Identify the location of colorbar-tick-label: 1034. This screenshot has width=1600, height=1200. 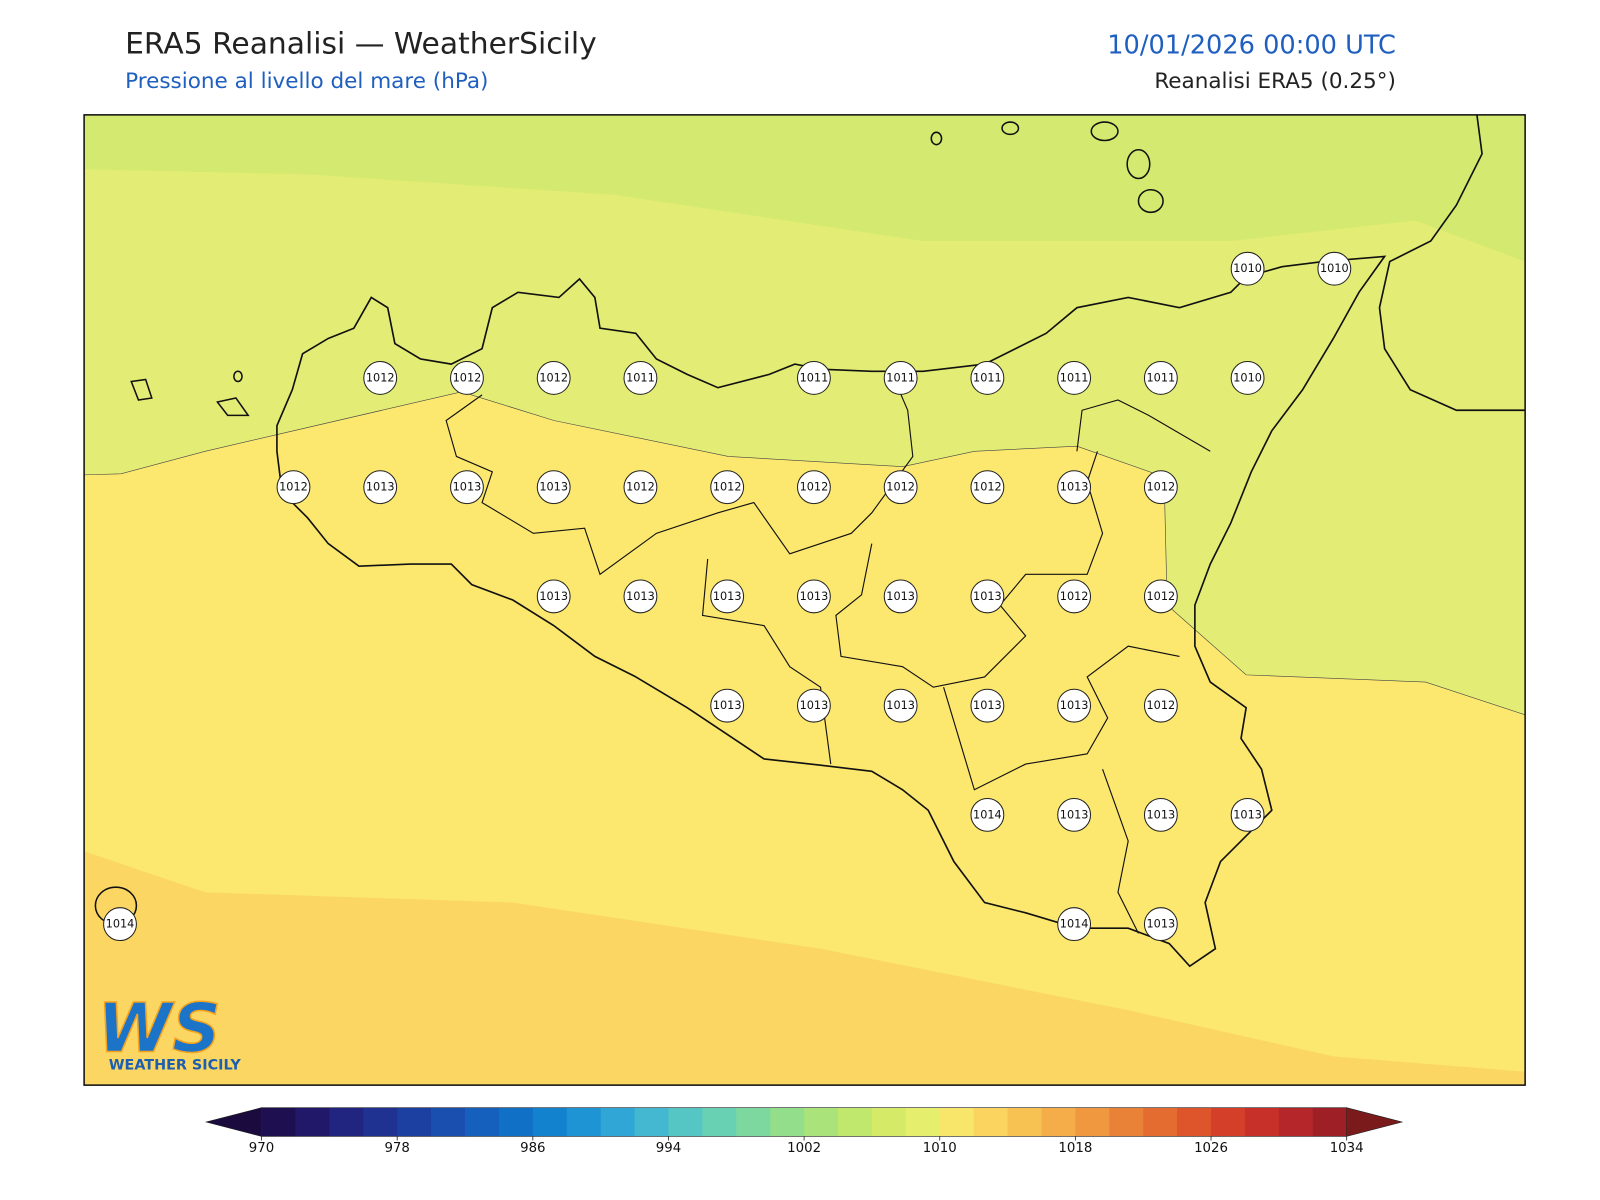
(1347, 1148).